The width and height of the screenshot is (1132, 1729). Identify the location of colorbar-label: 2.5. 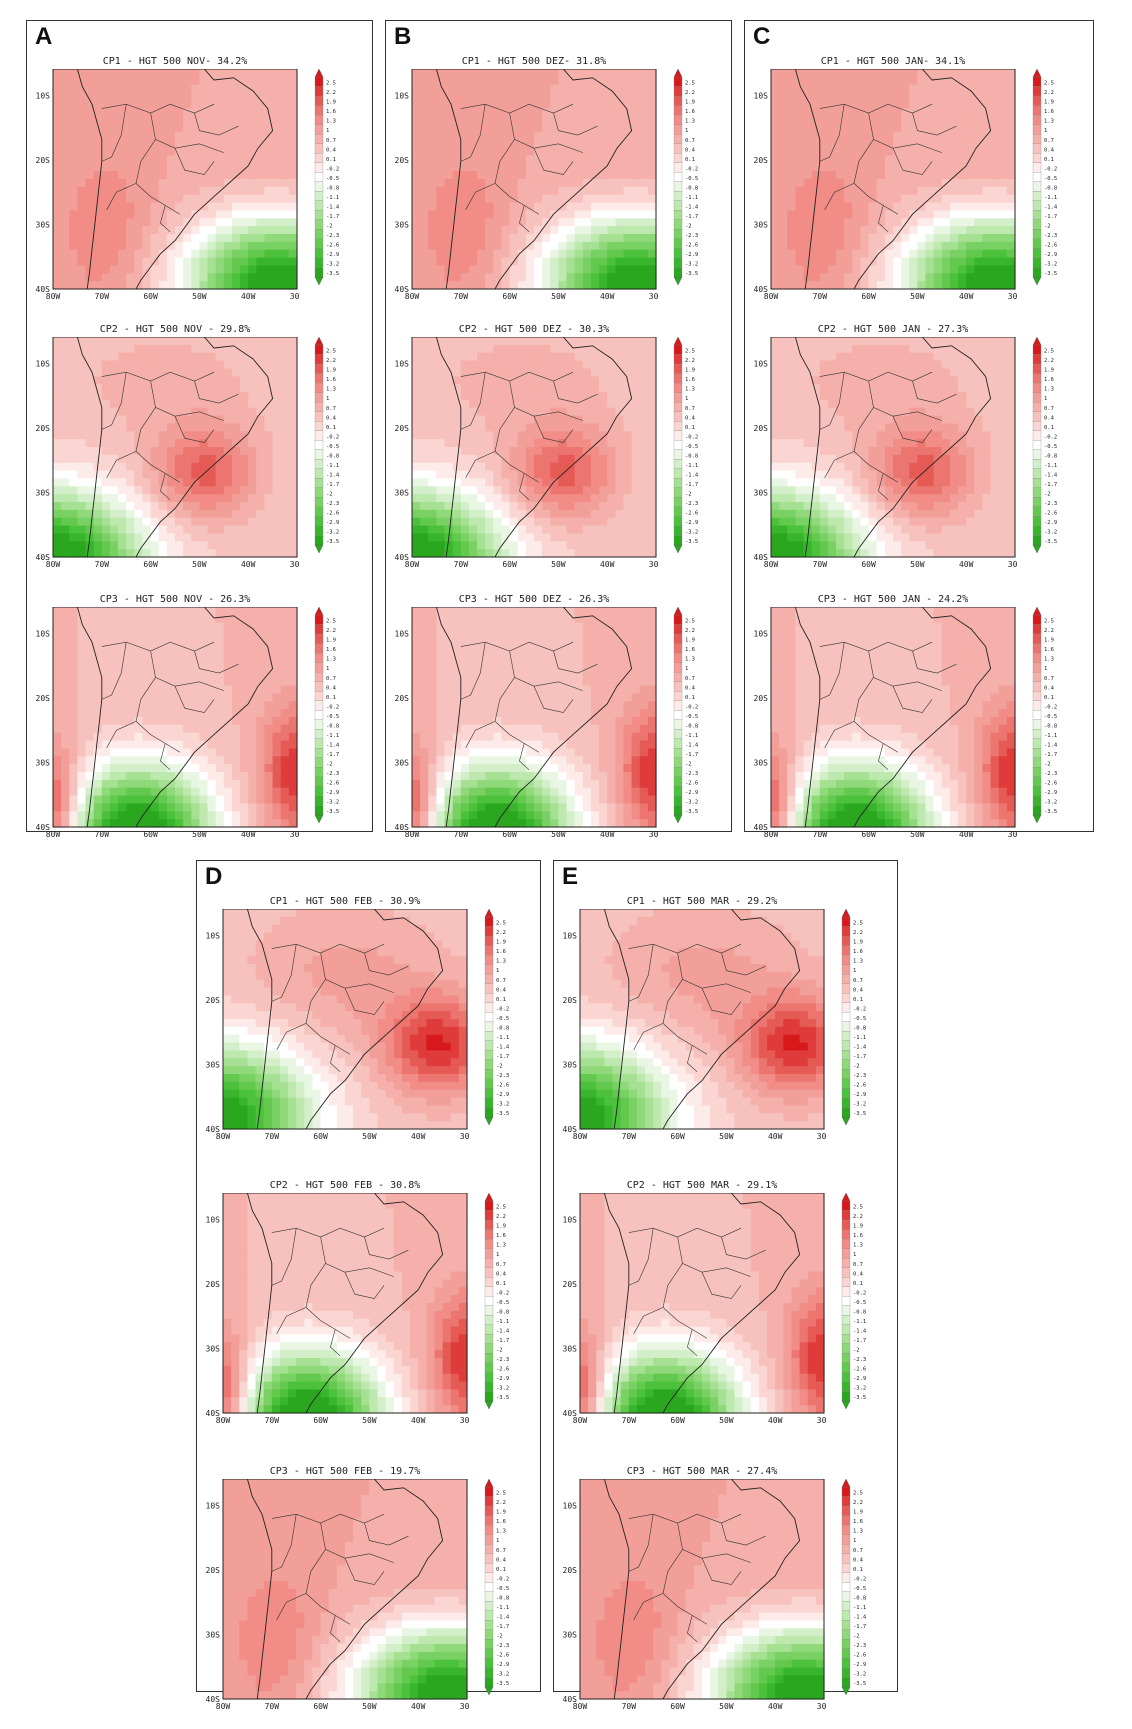
(331, 352).